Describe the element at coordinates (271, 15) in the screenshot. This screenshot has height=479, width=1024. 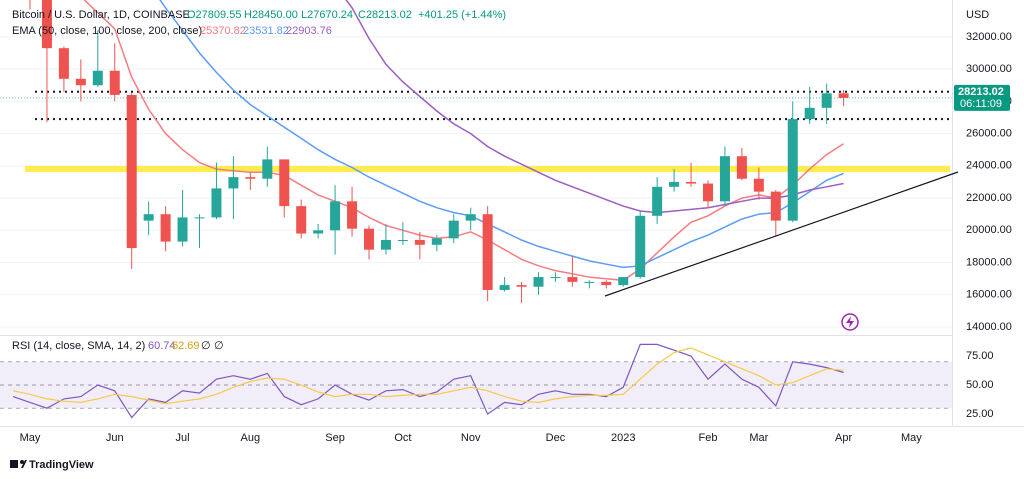
I see `ohlc-high: H28450.00` at that location.